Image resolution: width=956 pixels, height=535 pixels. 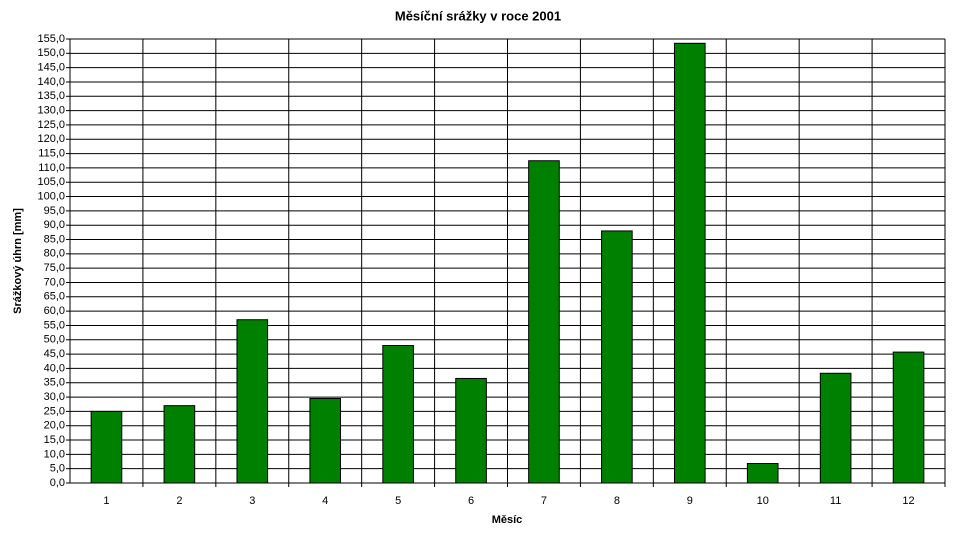 I want to click on y-tick-label: 40,0, so click(x=54, y=368).